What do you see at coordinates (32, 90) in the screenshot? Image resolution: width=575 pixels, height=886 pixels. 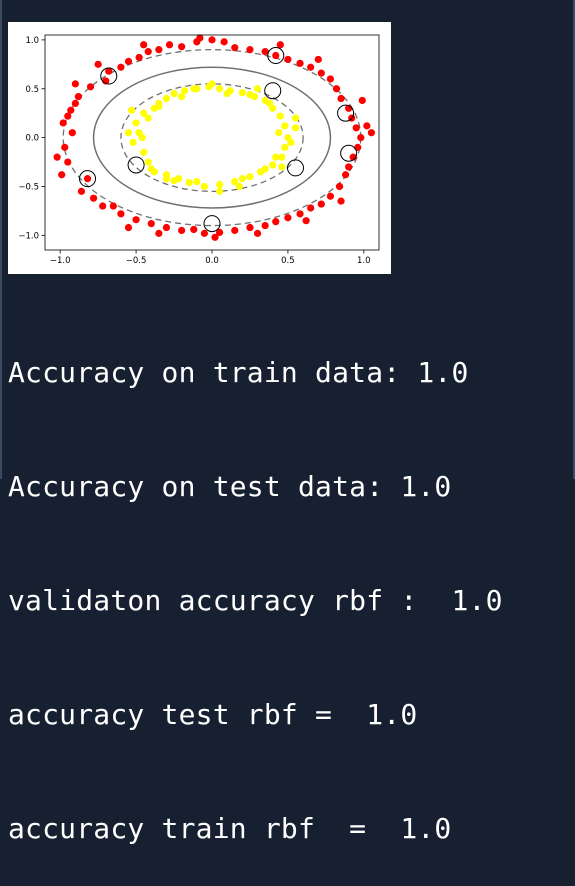 I see `y-tick-label: 0.5` at bounding box center [32, 90].